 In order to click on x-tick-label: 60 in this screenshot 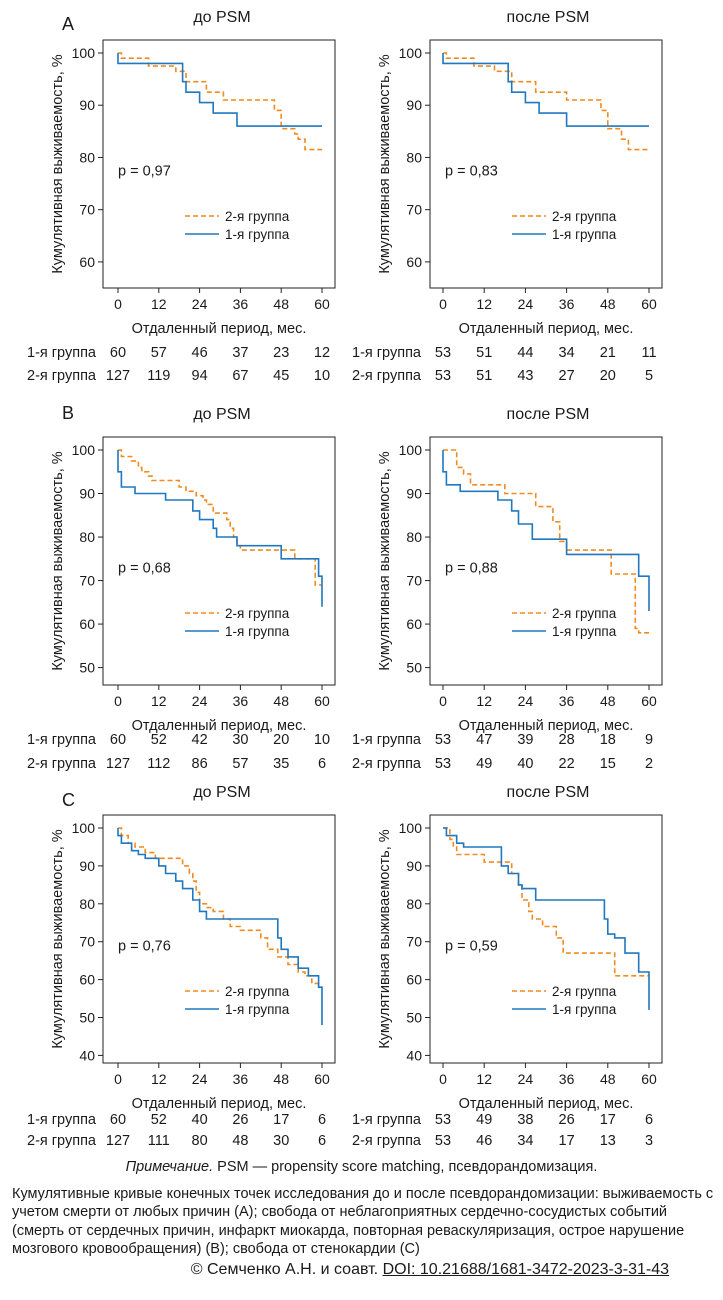, I will do `click(322, 304)`.